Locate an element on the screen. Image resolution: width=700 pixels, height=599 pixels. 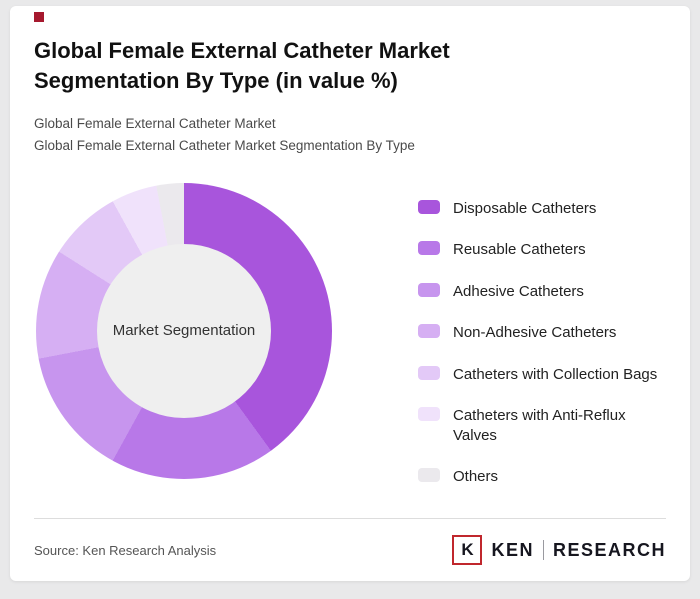
legend-item: Catheters with Anti-Reflux Valves is located at coordinates (542, 425).